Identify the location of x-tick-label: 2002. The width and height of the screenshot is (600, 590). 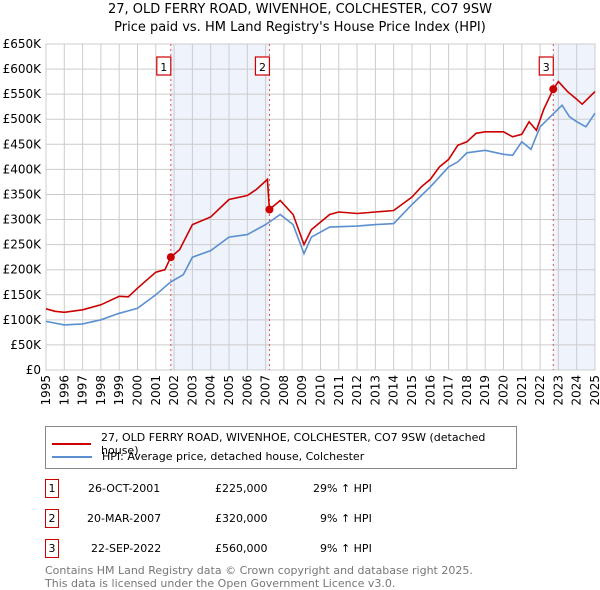
(174, 390).